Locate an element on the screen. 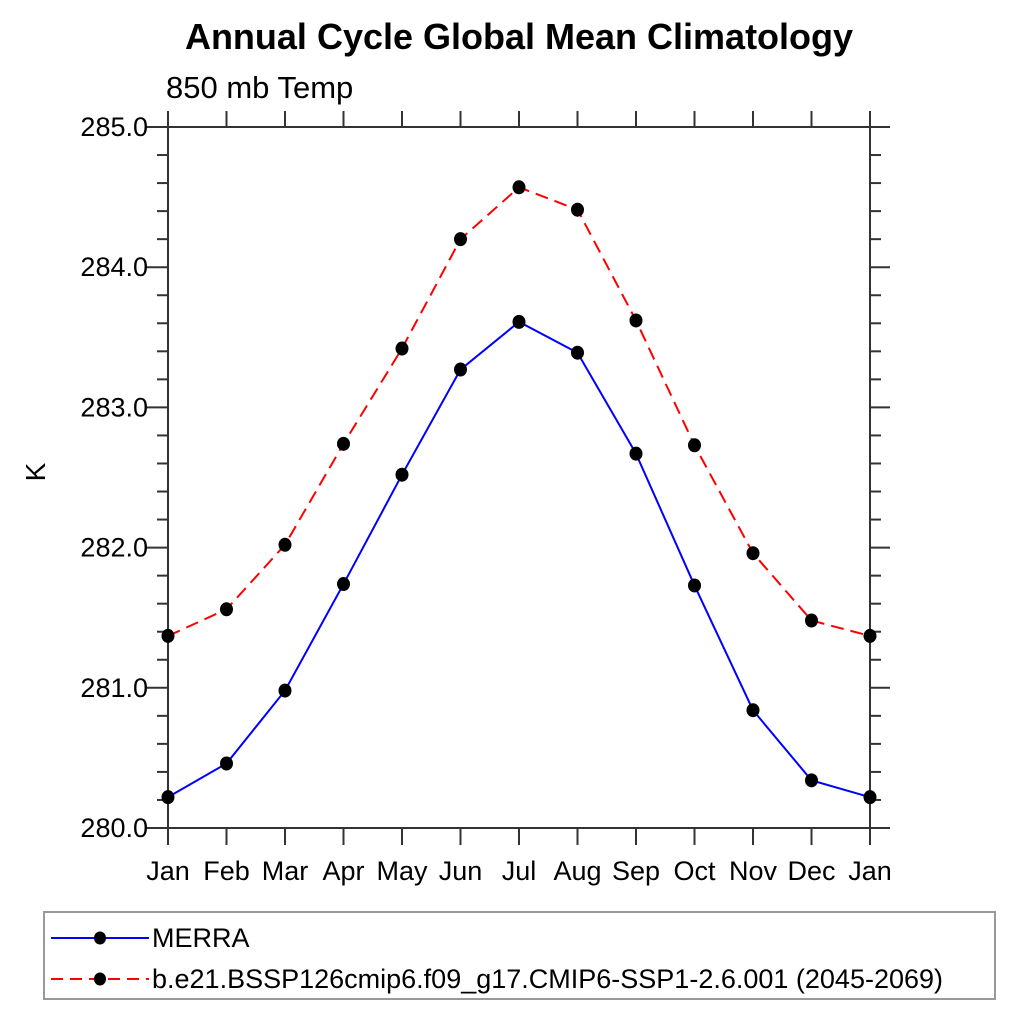  y-tick-label: 282.0 is located at coordinates (114, 548).